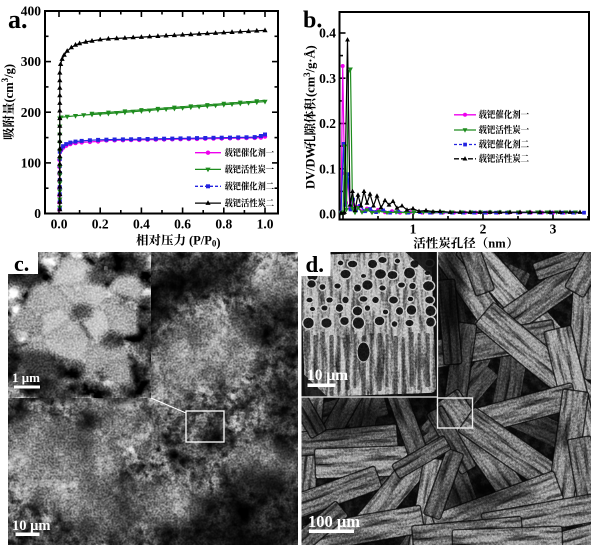 Image resolution: width=600 pixels, height=554 pixels. Describe the element at coordinates (310, 71) in the screenshot. I see `svg-text: (cm3/g·Å)` at that location.